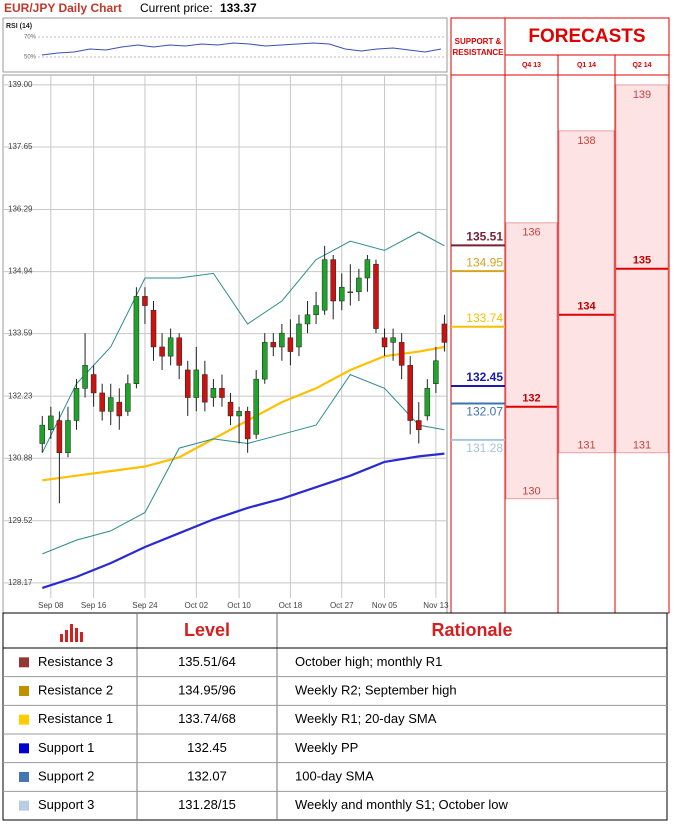  What do you see at coordinates (20, 209) in the screenshot?
I see `y-tick-label: 136.29` at bounding box center [20, 209].